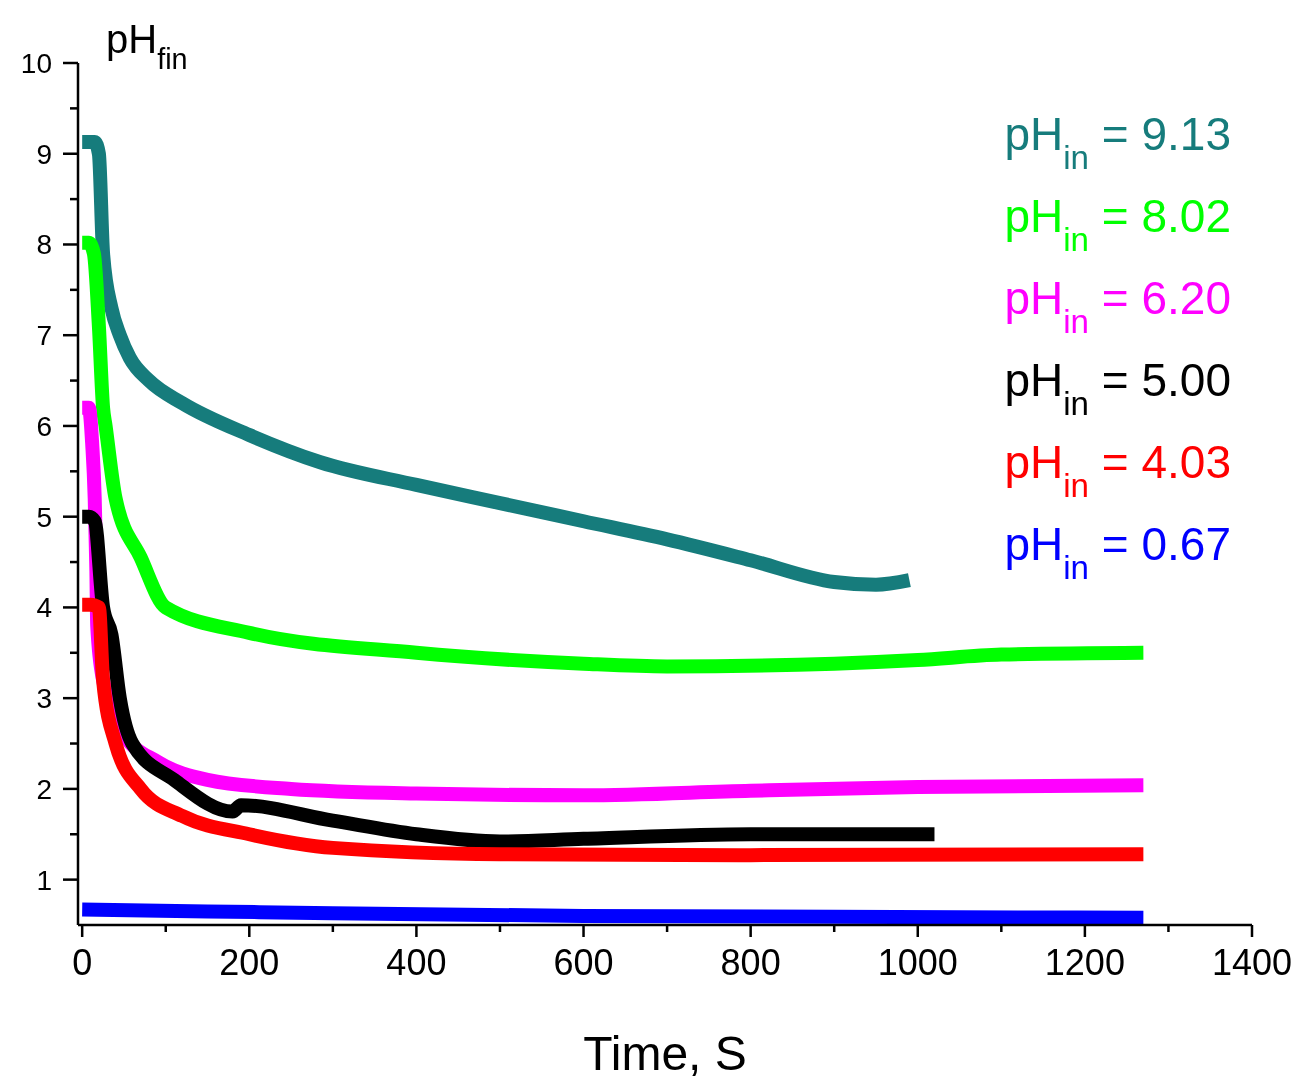  I want to click on y-axis-title: pH$_{fin}$, so click(147, 46).